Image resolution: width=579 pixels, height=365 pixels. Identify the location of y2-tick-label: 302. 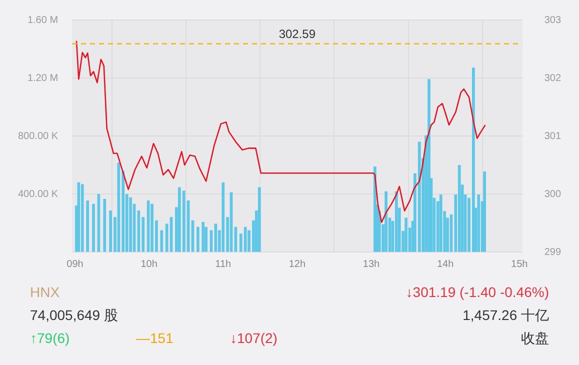
(553, 78).